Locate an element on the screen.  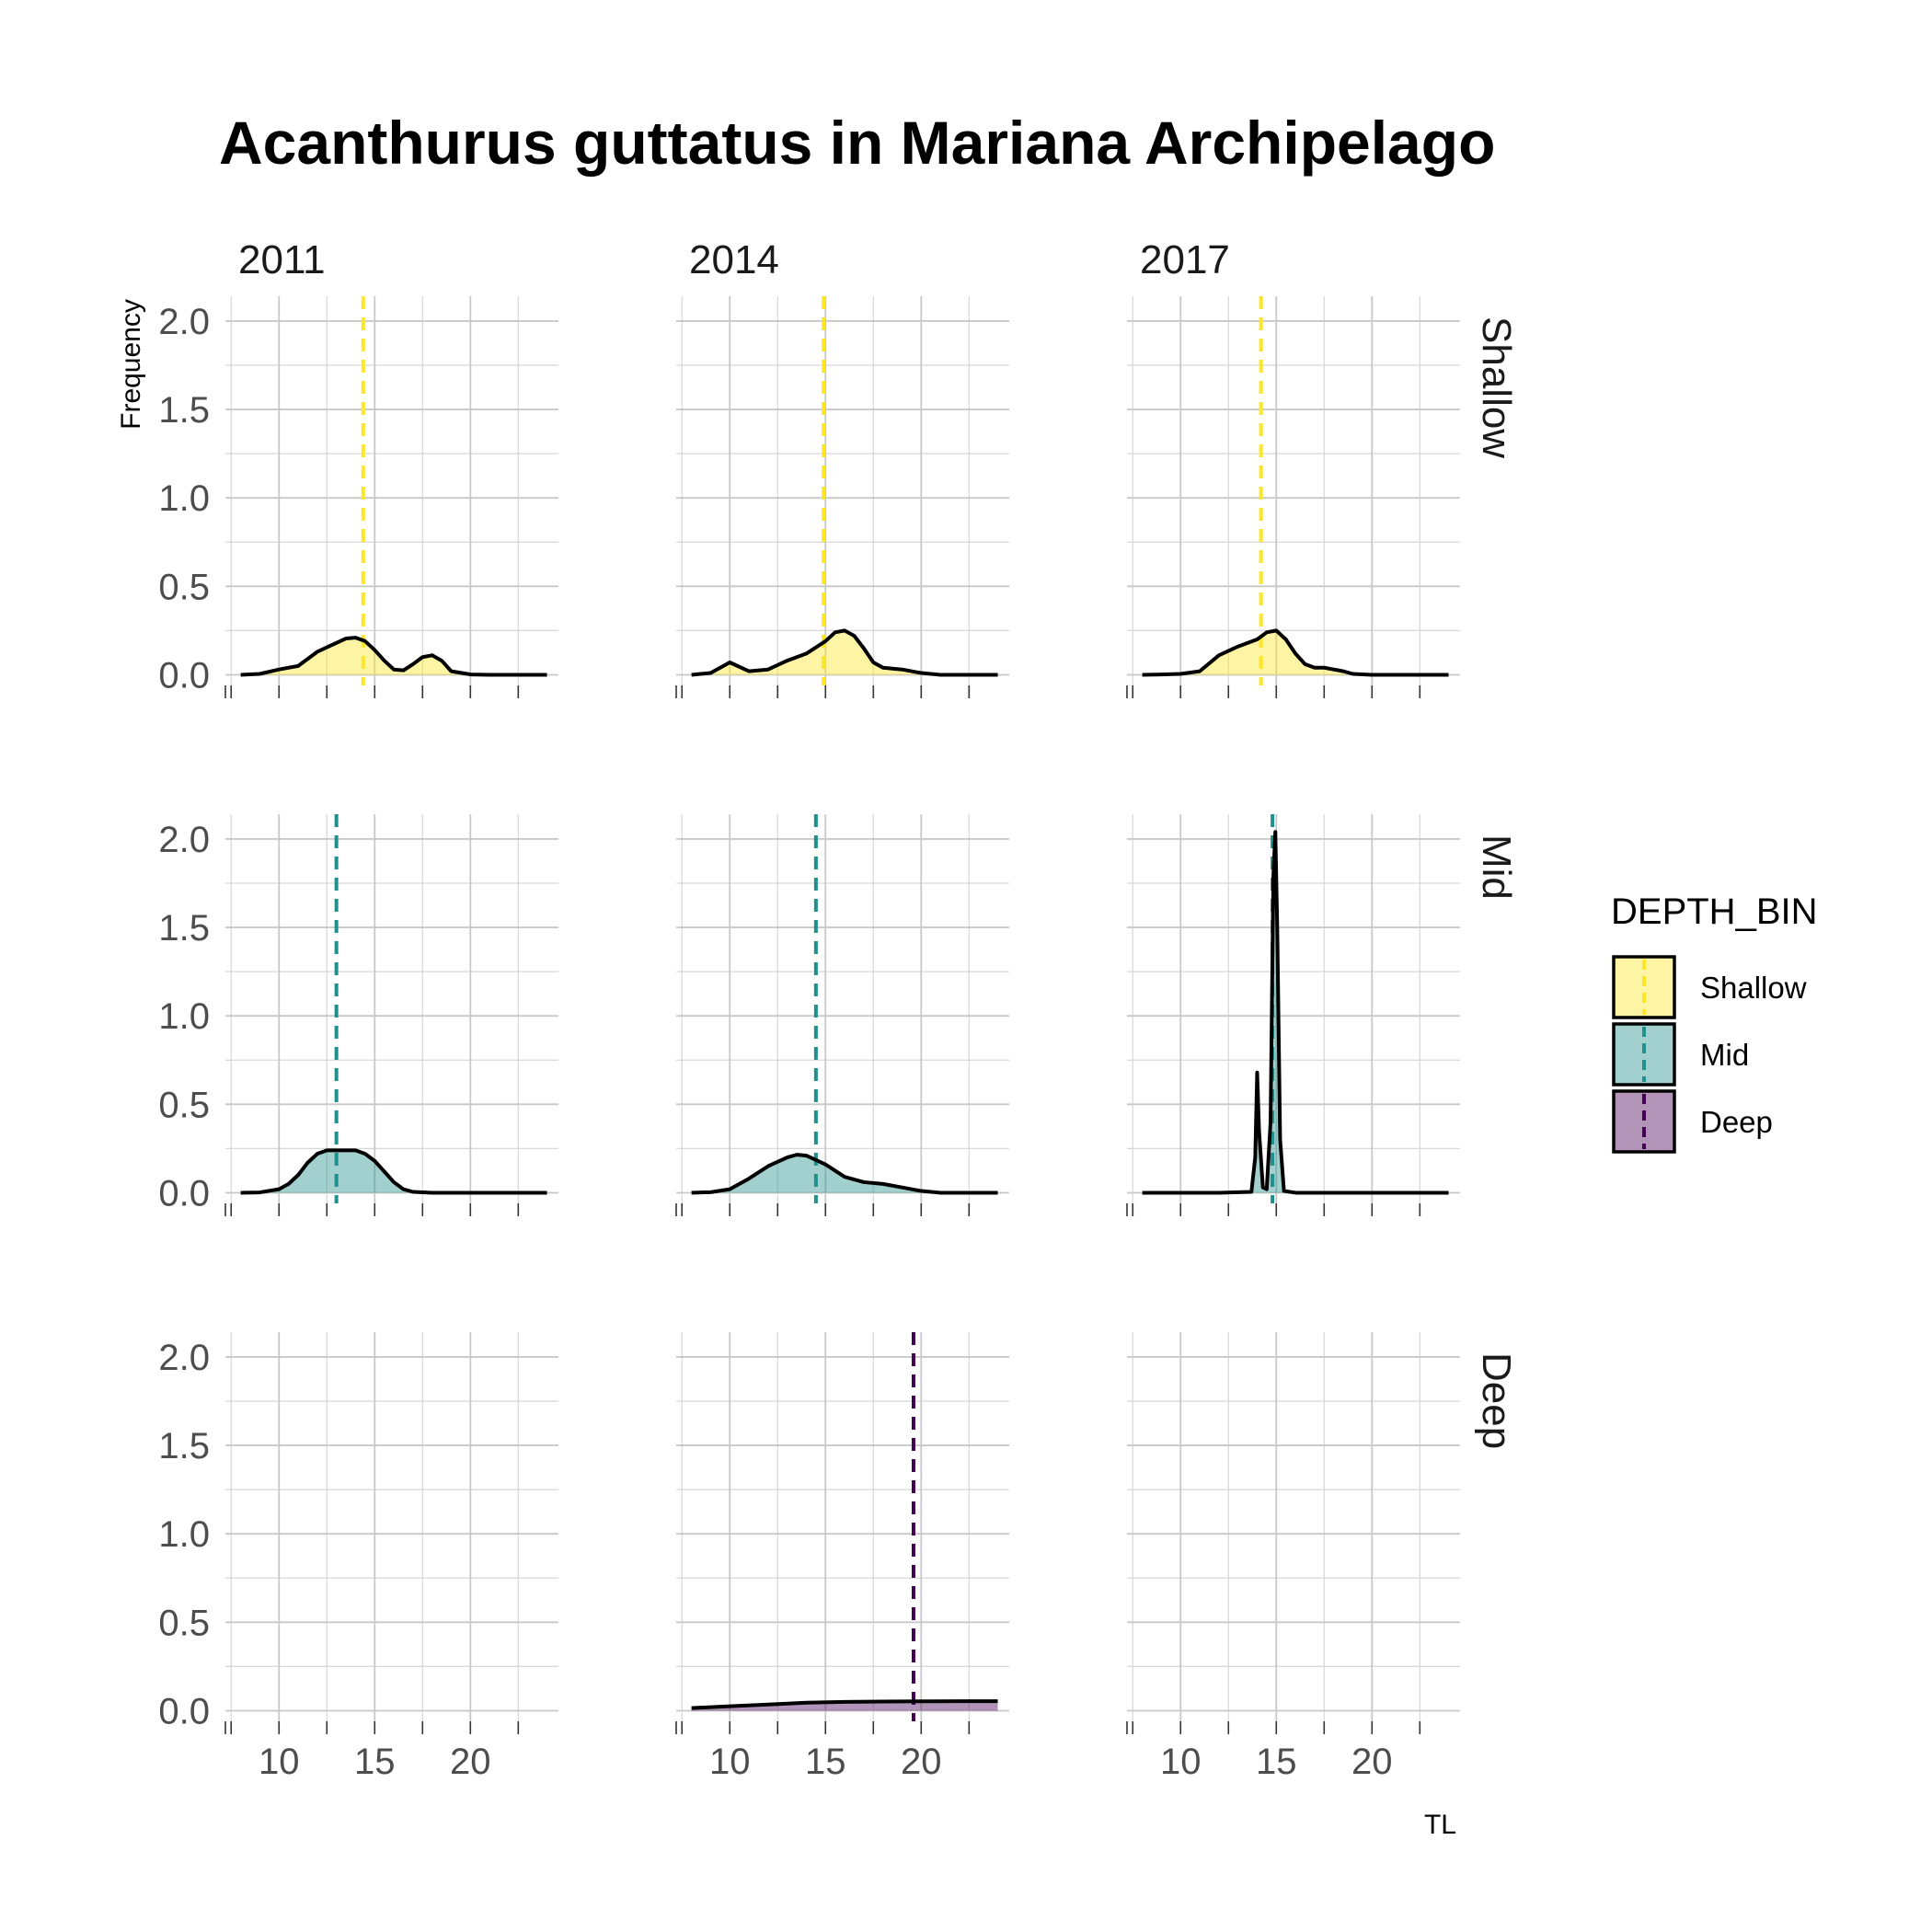
density-line-shallow-2011 is located at coordinates (393, 656).